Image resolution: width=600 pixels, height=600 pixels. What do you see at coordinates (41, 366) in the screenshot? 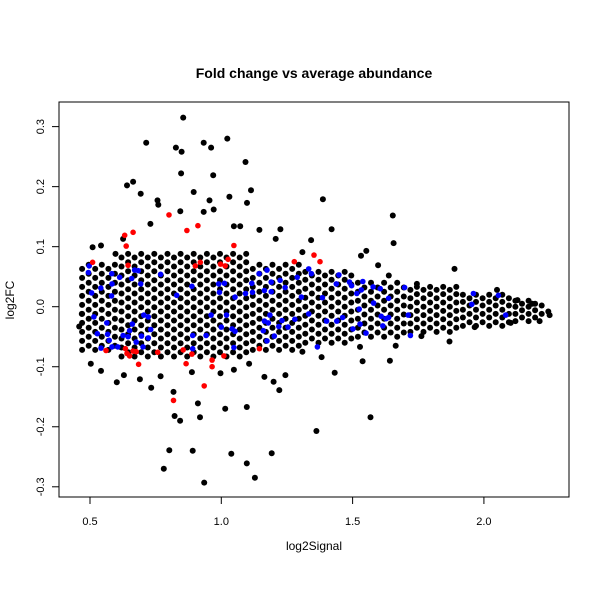
I see `y-tick-label: -0.1` at bounding box center [41, 366].